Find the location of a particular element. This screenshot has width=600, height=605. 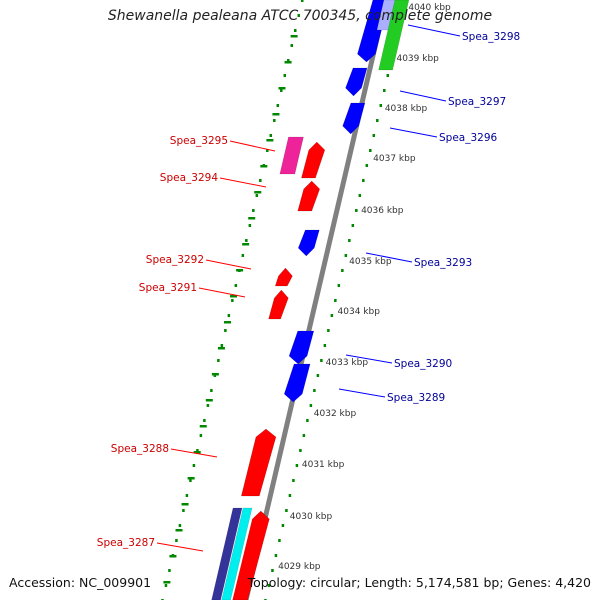

tick-label: 4032 kbp is located at coordinates (335, 414).